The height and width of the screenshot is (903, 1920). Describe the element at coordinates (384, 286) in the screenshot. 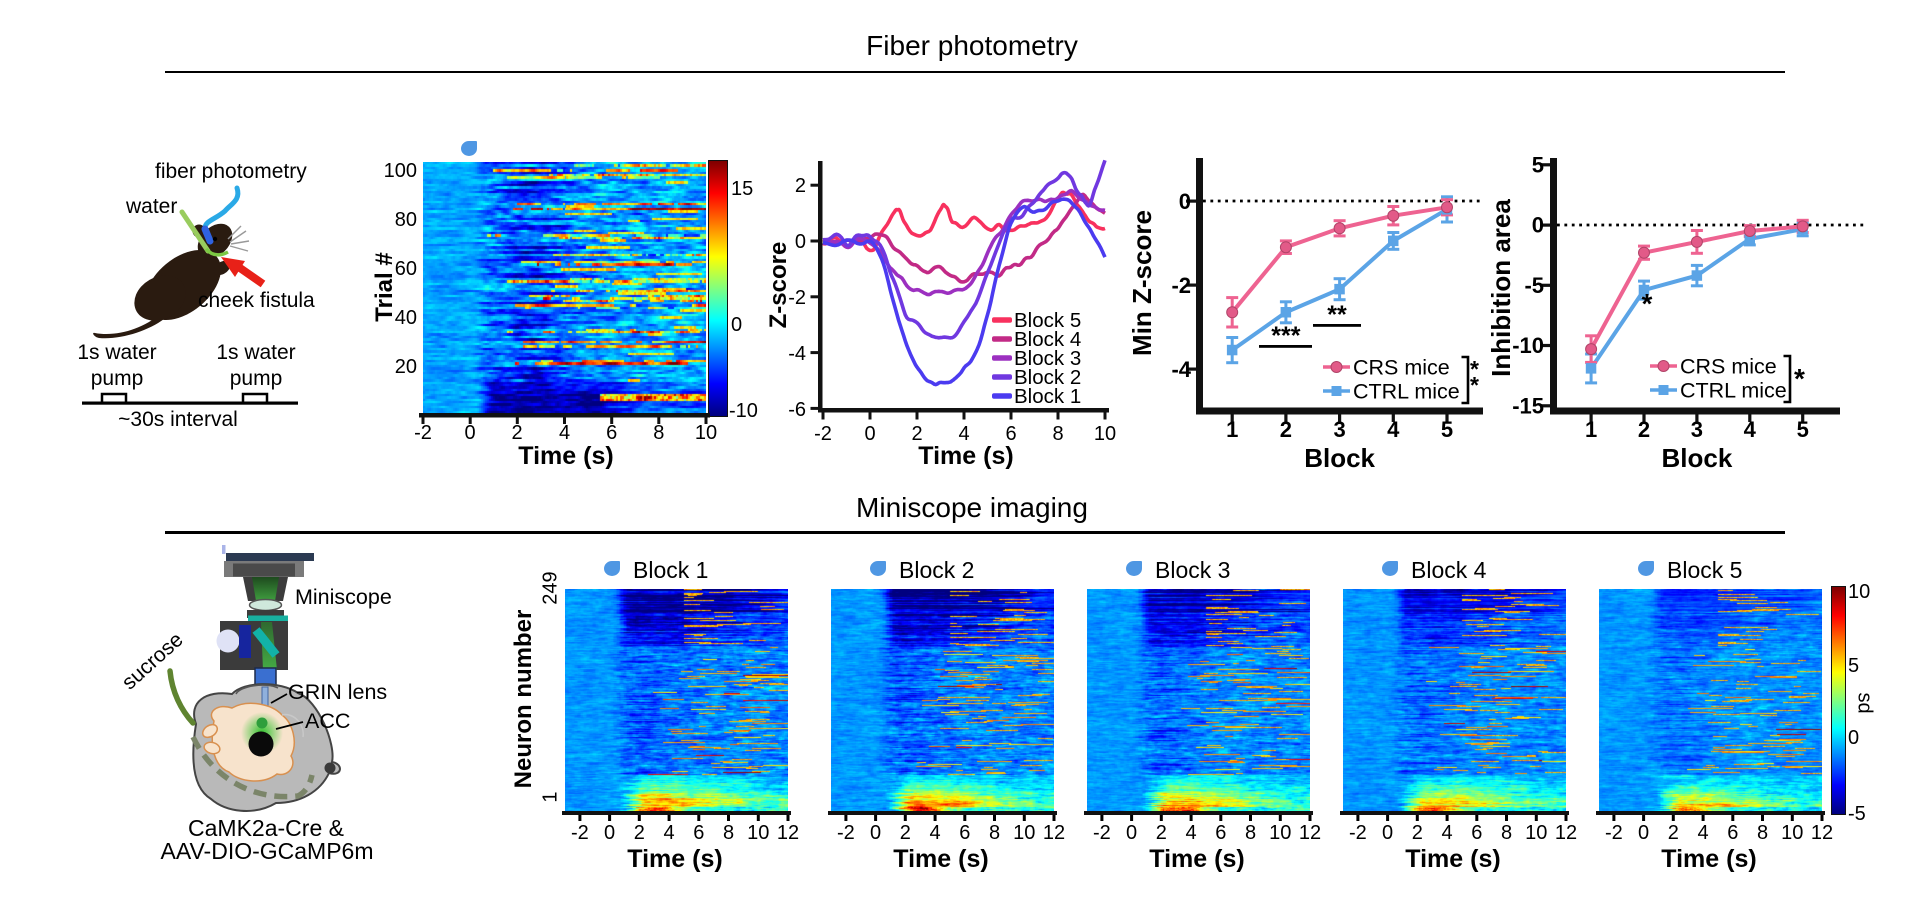

I see `svg-text: Trial #` at that location.